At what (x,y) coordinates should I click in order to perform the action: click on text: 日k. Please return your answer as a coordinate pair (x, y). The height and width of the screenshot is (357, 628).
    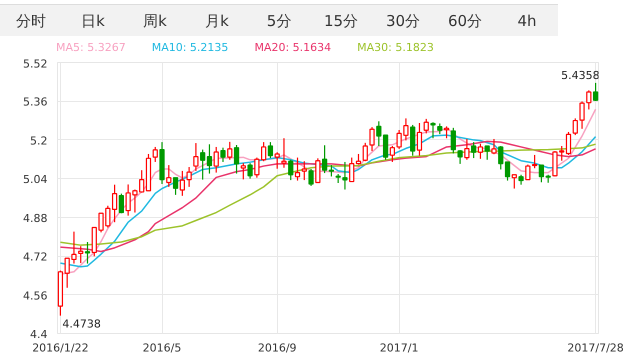
    Looking at the image, I should click on (93, 21).